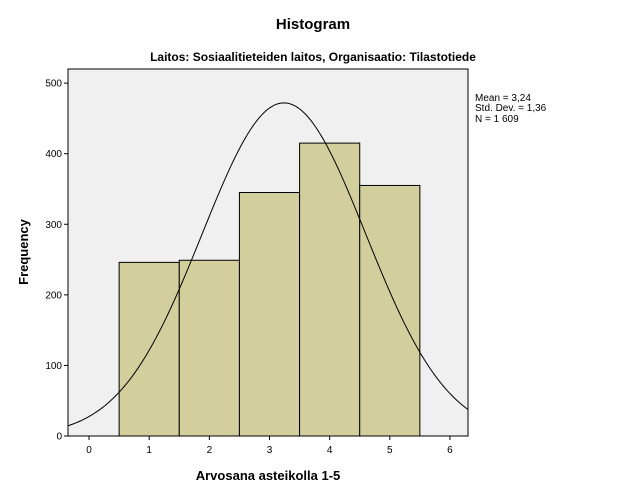 The height and width of the screenshot is (501, 626). Describe the element at coordinates (53, 225) in the screenshot. I see `y-tick-label: 300` at that location.